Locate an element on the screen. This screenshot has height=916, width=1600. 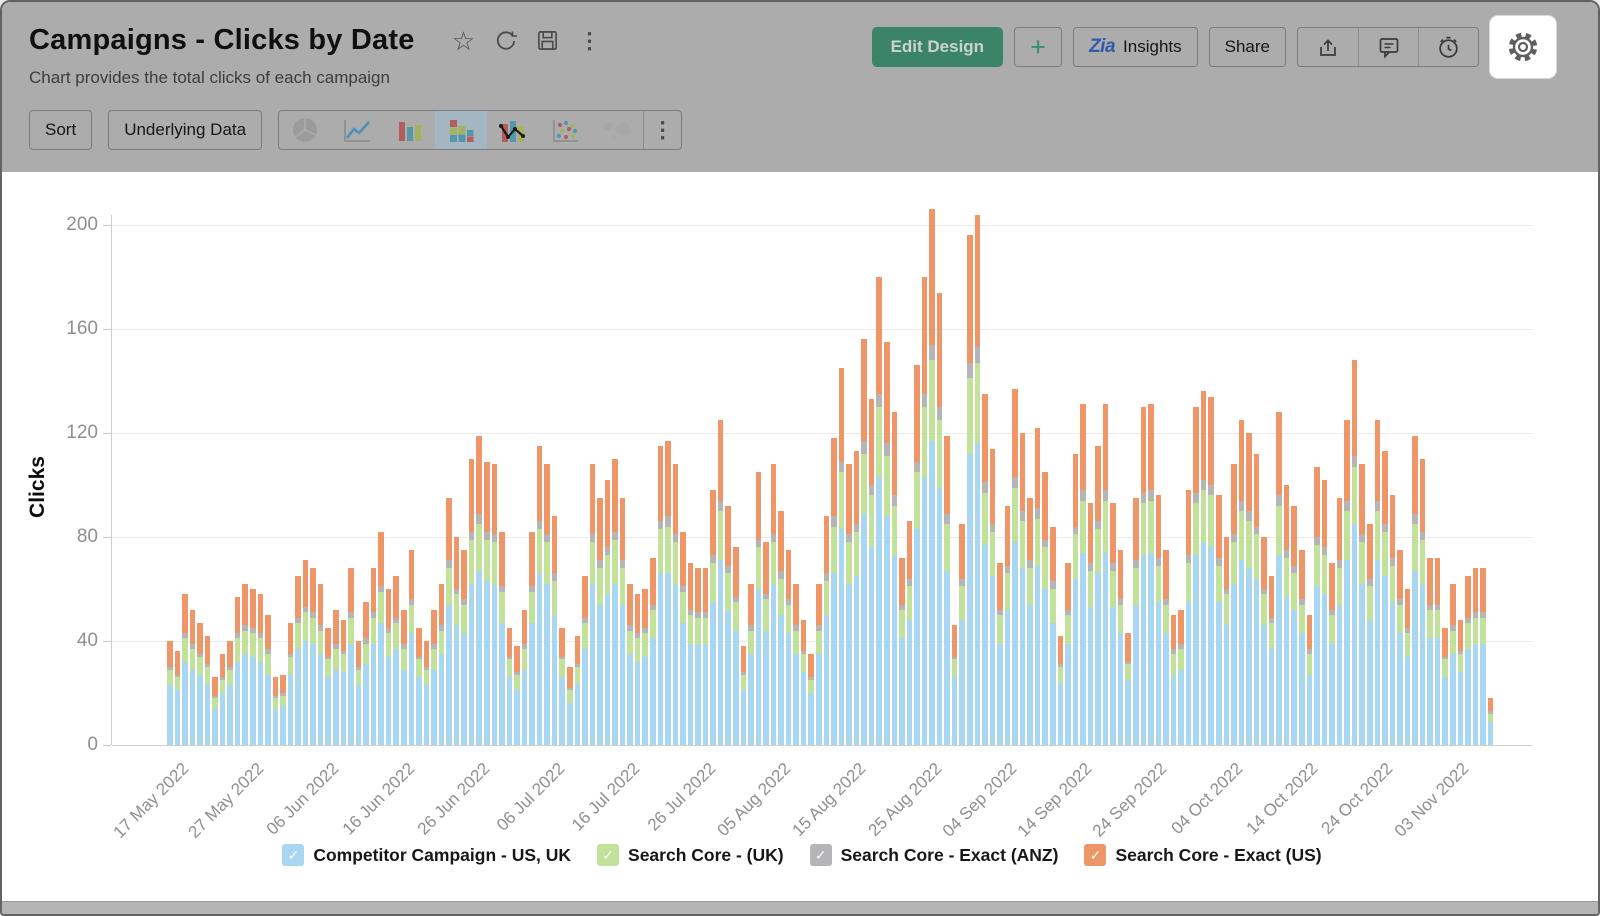
alert-icon is located at coordinates (1448, 47).